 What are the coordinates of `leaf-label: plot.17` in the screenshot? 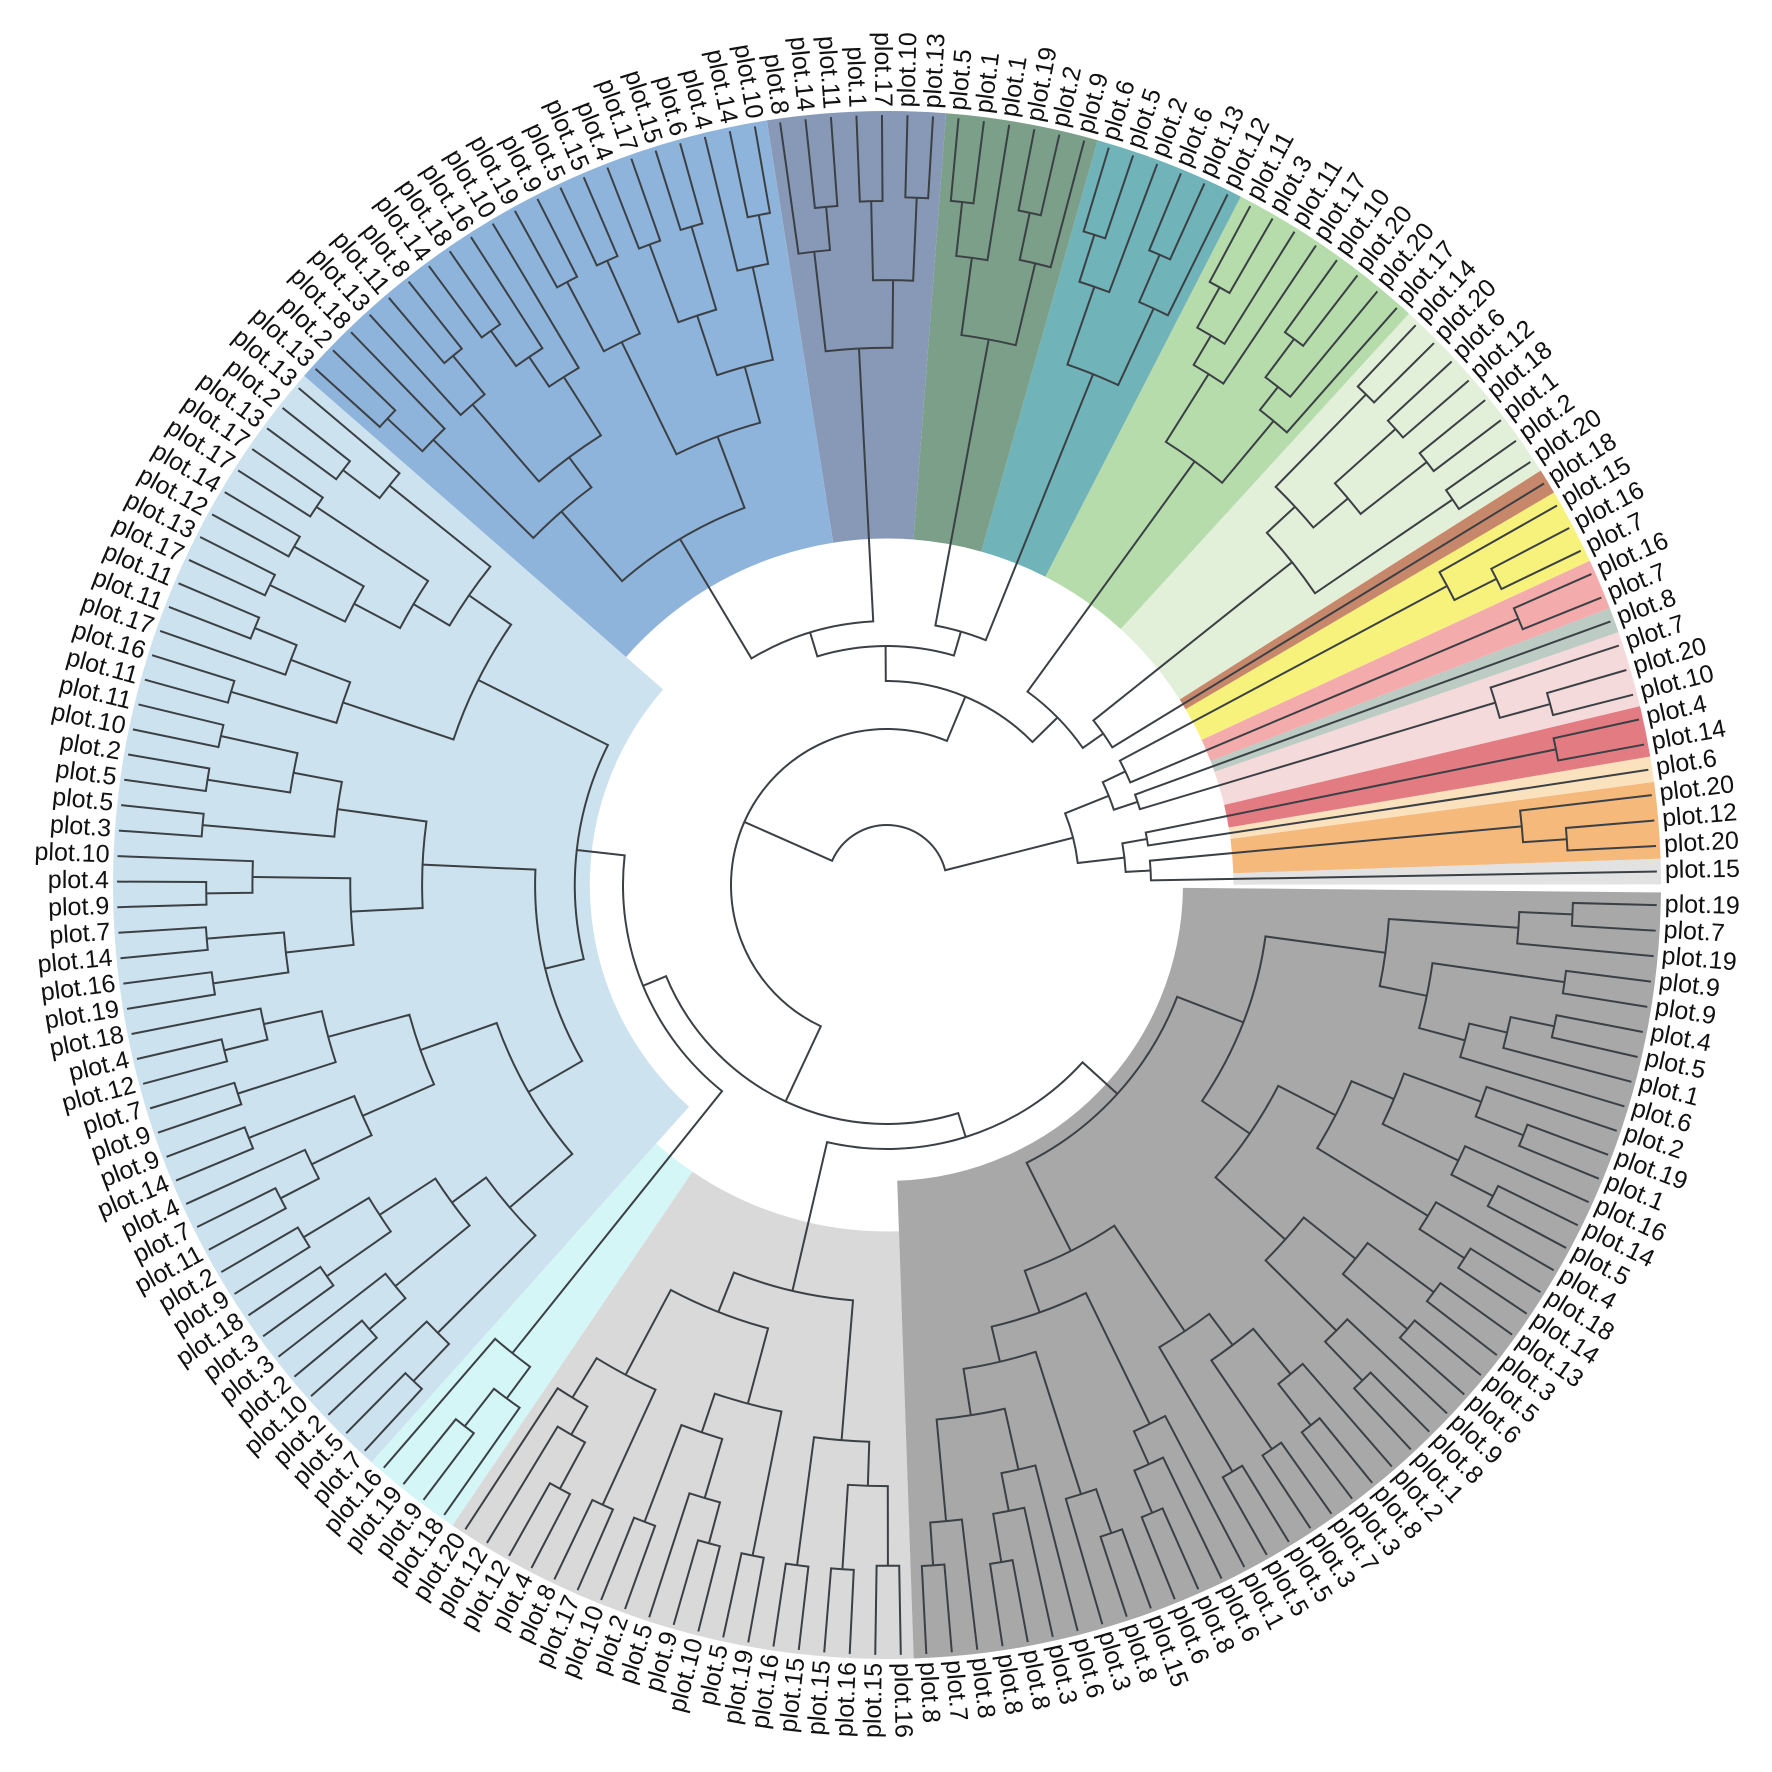 It's located at (883, 69).